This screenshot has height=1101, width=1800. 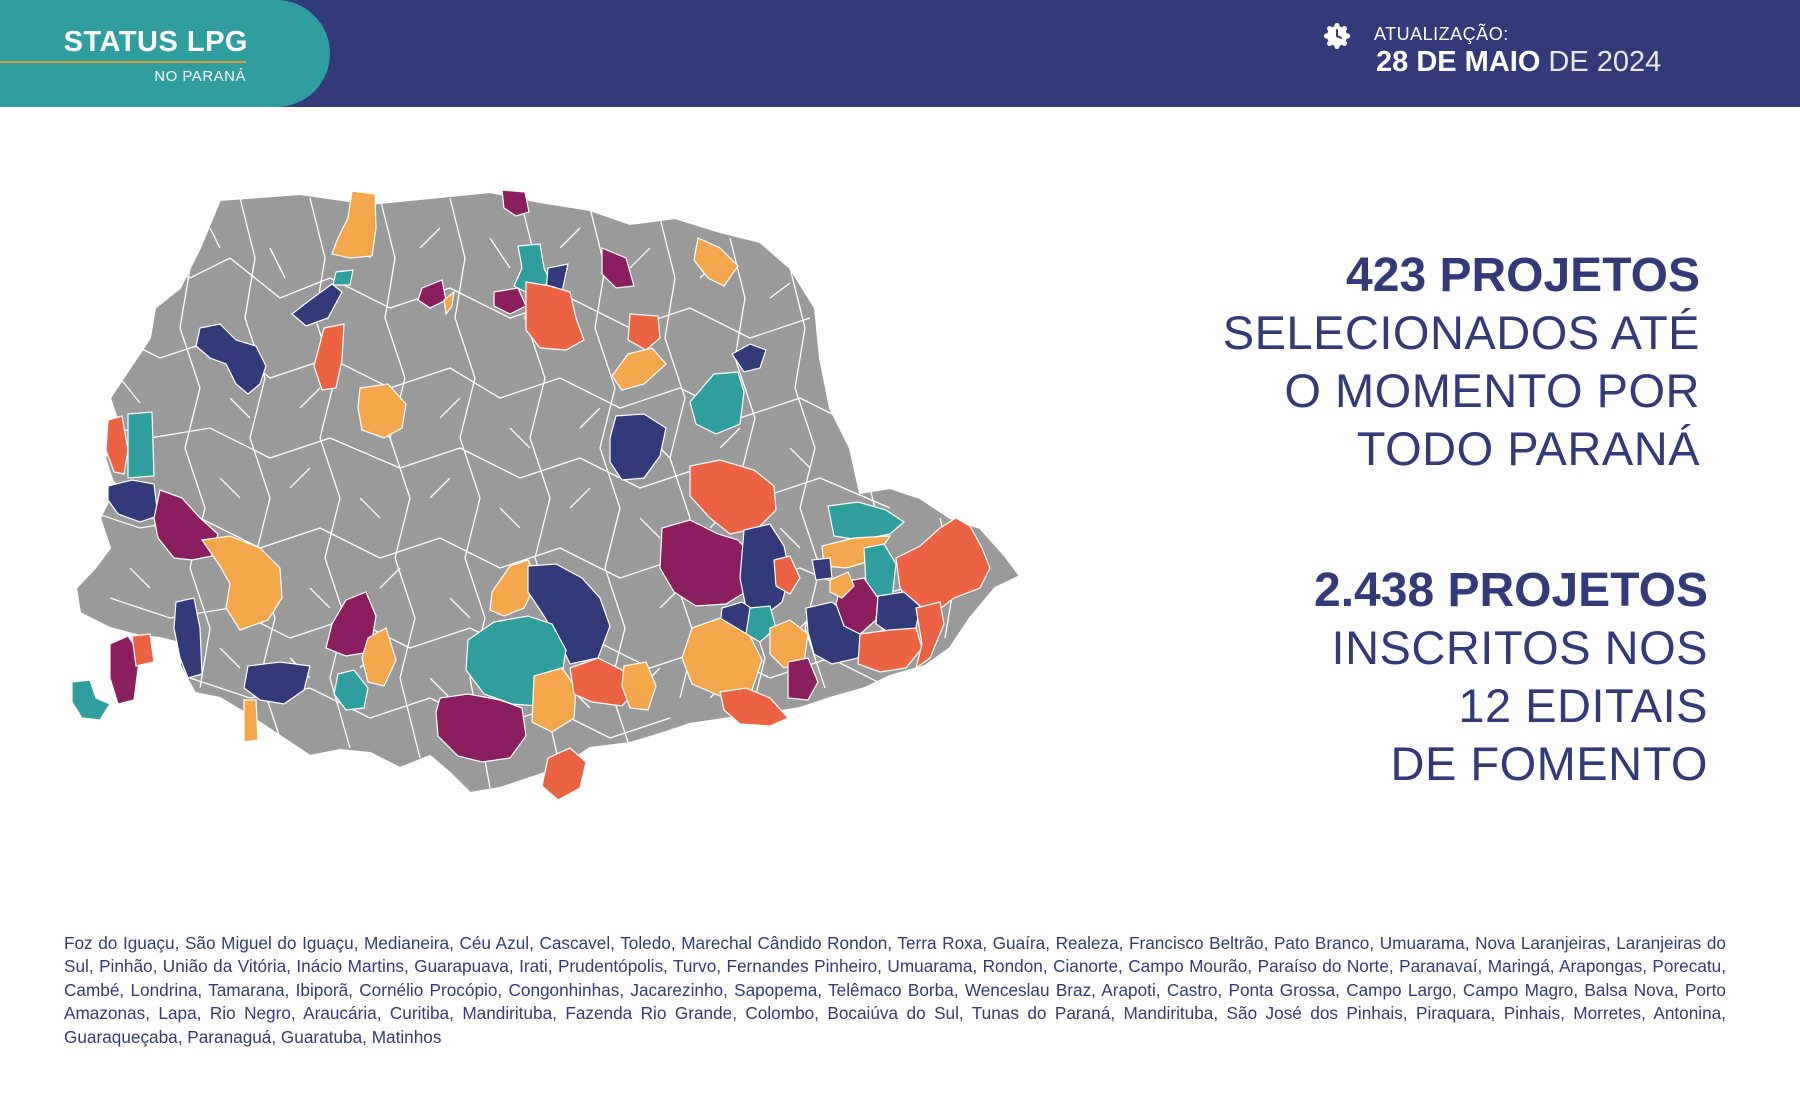 I want to click on stat-registered-headline: 2.438 PROJETOS, so click(x=1511, y=590).